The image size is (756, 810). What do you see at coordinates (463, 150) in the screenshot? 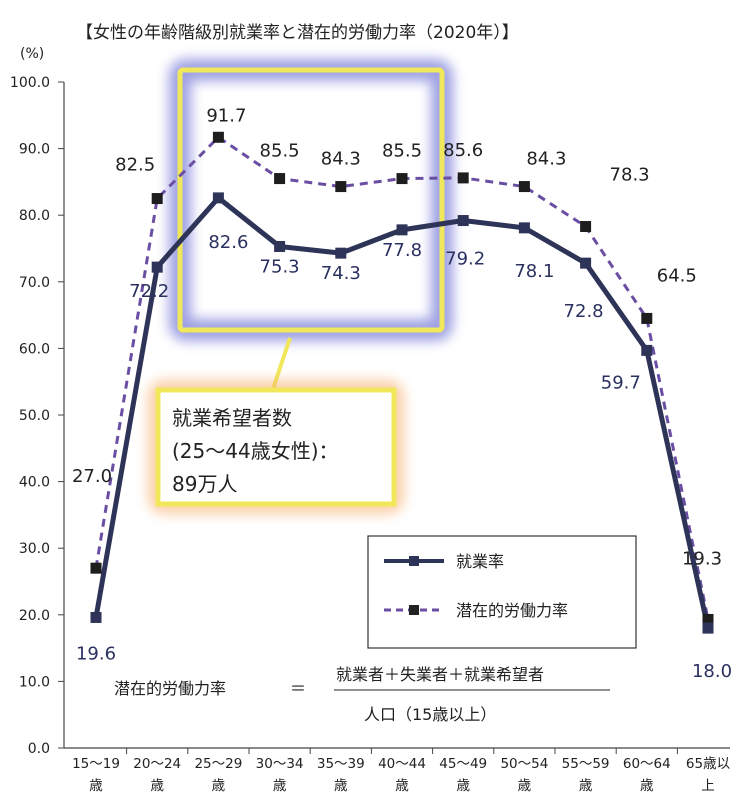
I see `data-label-potential: 85.6` at bounding box center [463, 150].